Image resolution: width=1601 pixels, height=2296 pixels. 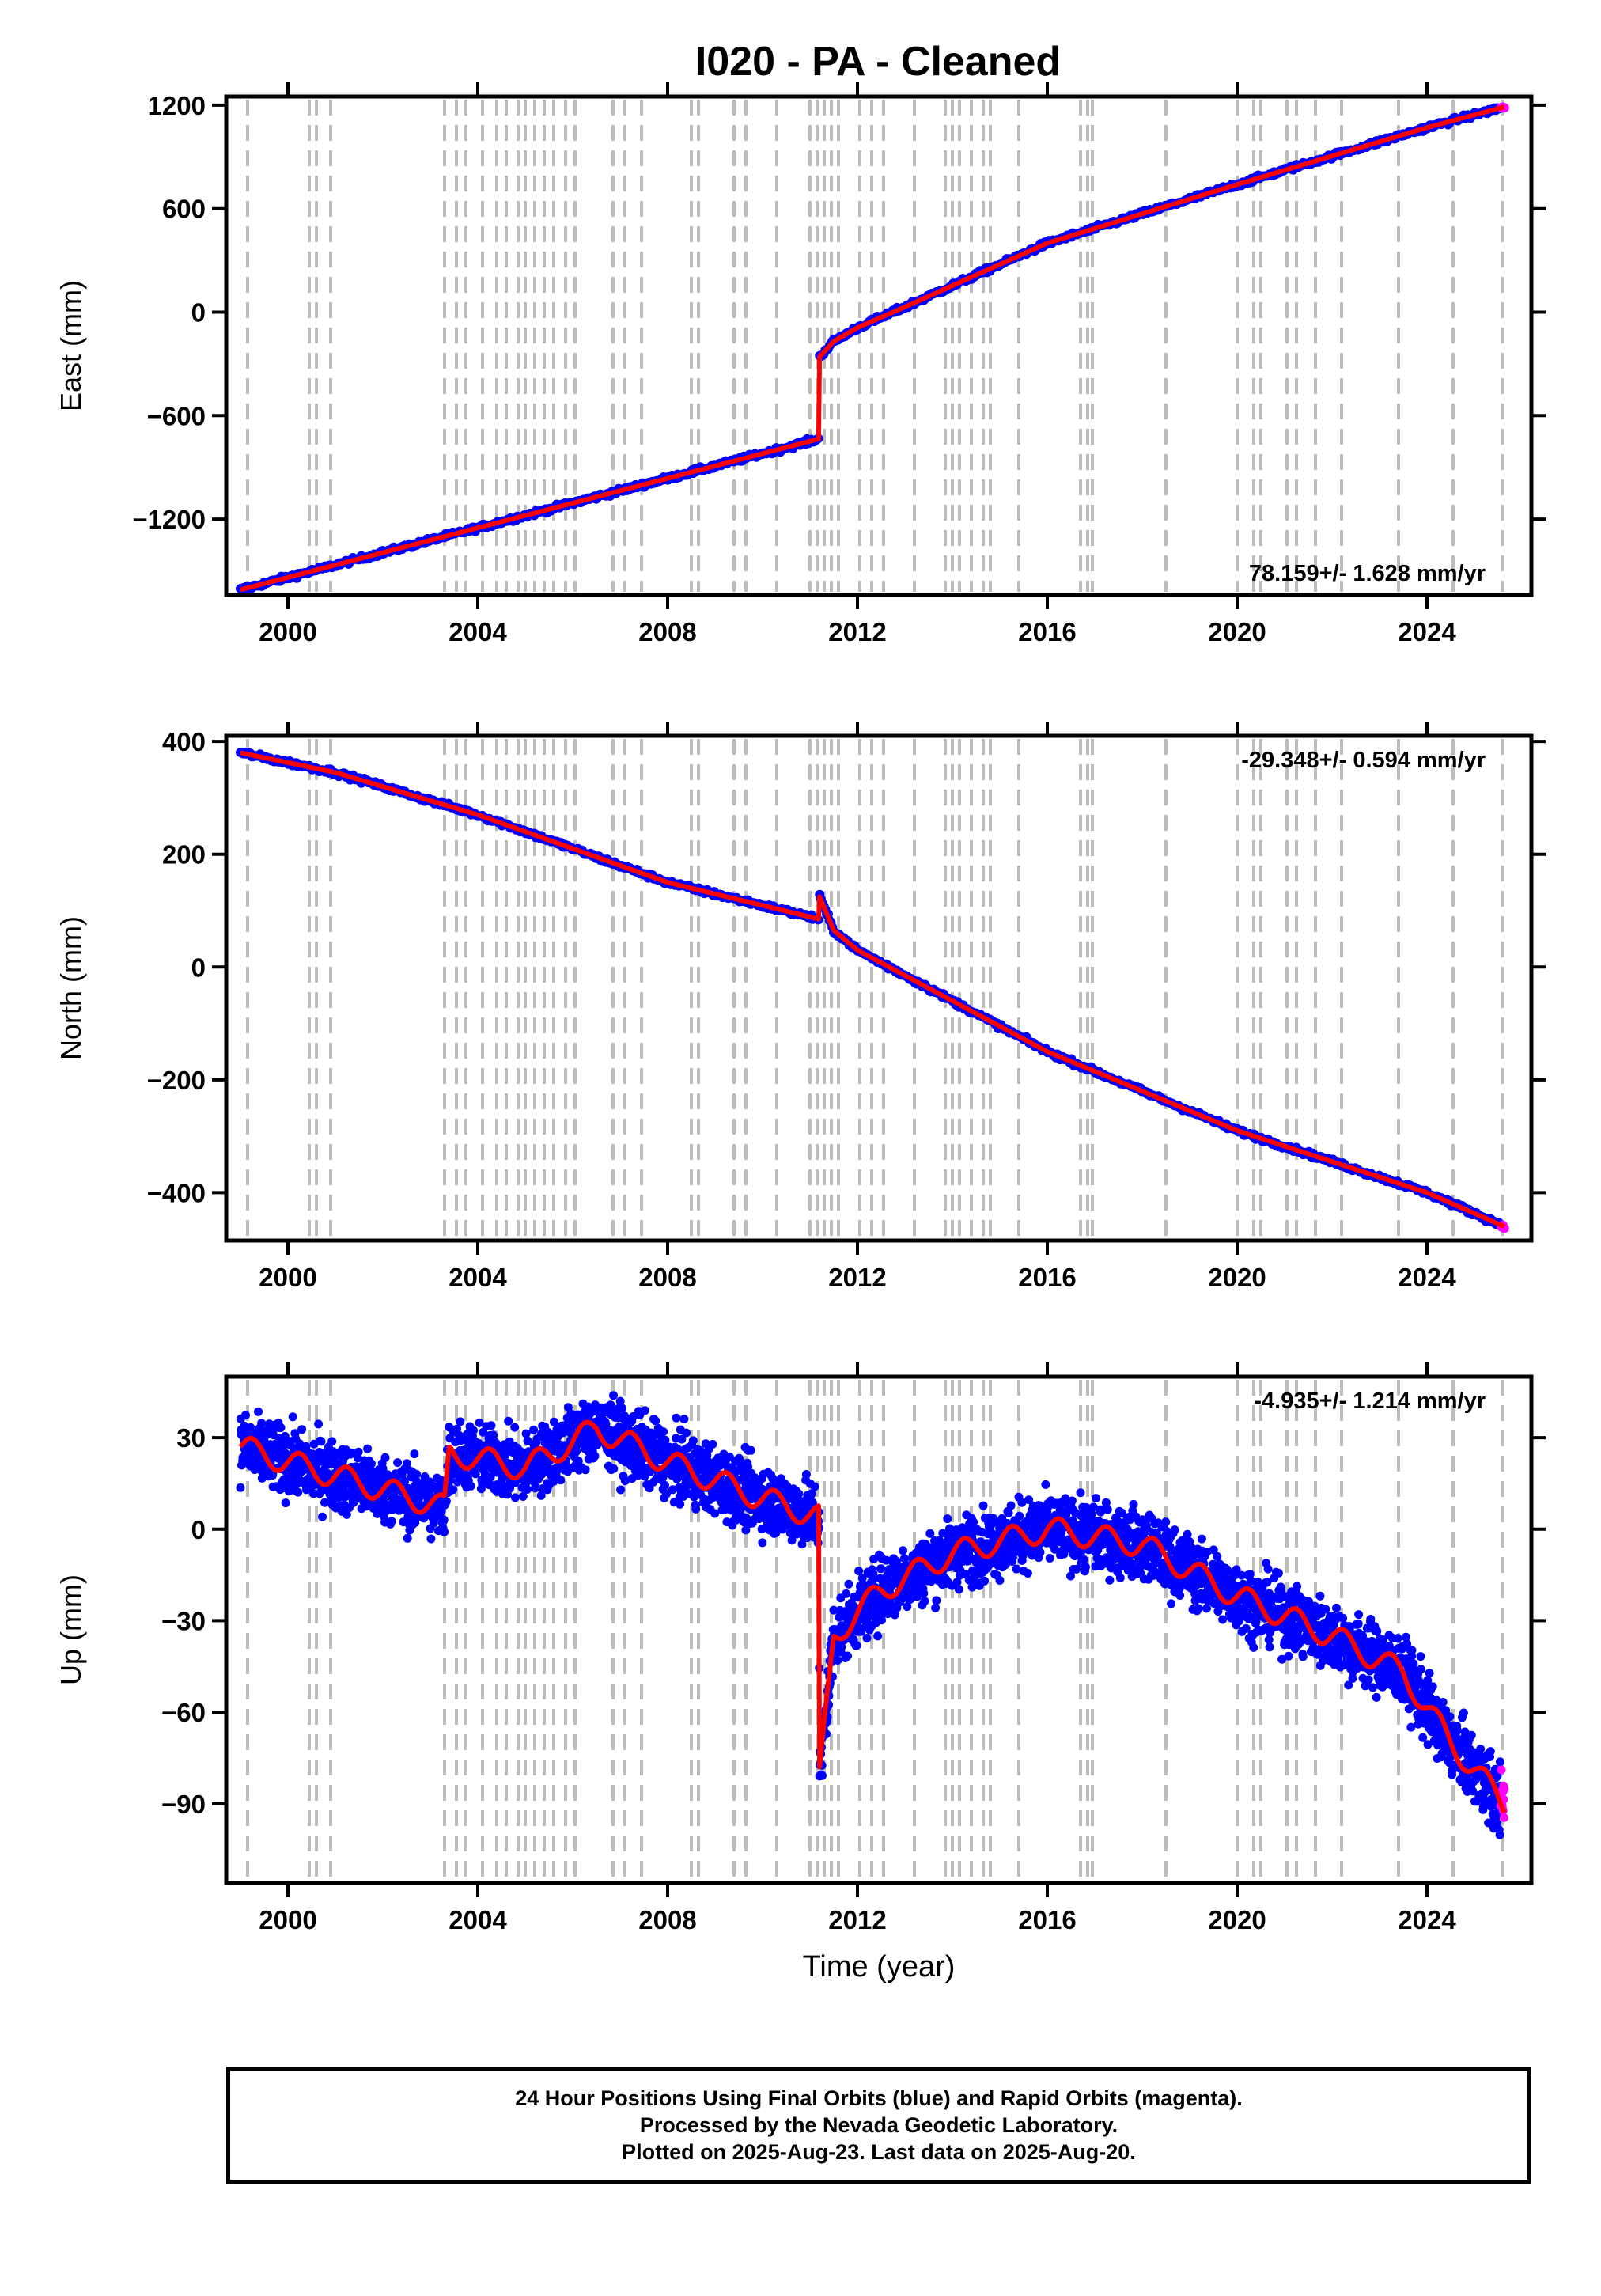 I want to click on x-tick-label: 2012, so click(x=857, y=1277).